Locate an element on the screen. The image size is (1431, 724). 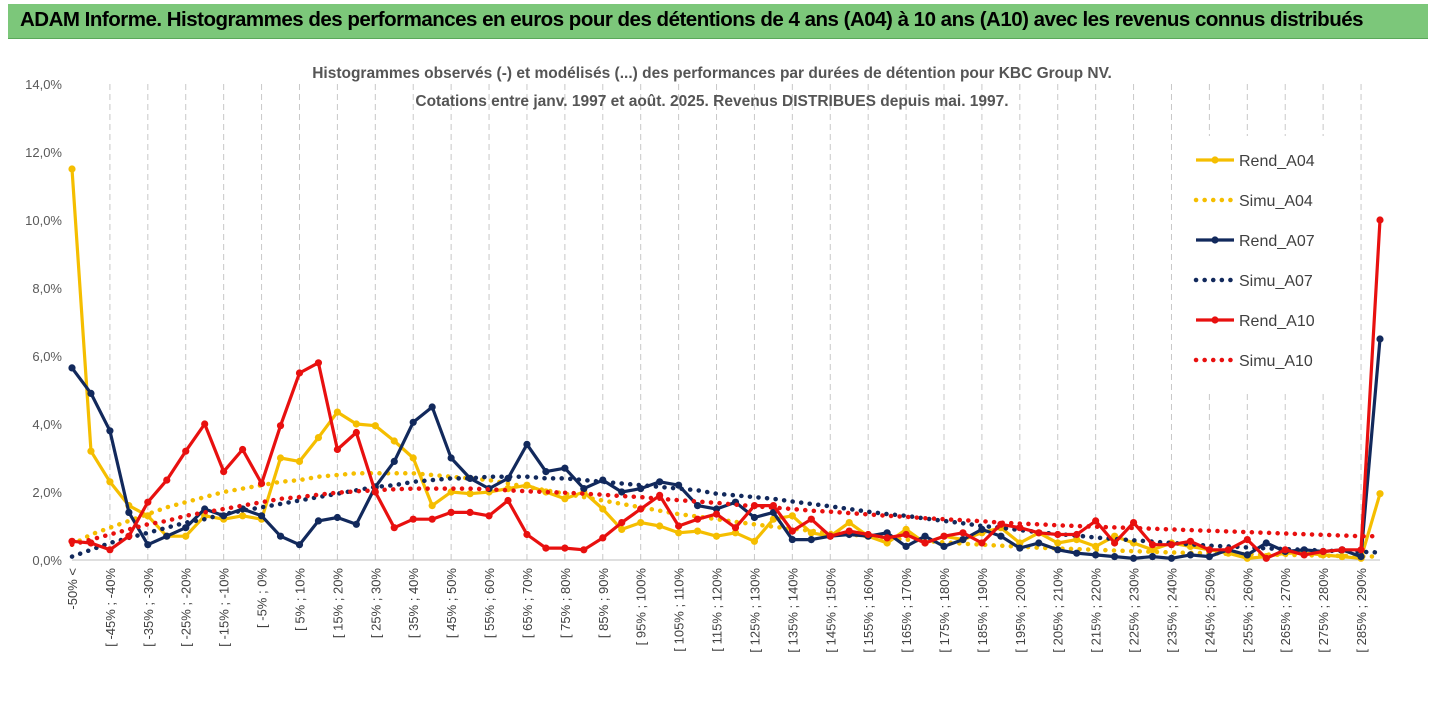
series-line-Simu_A07 is located at coordinates (726, 516).